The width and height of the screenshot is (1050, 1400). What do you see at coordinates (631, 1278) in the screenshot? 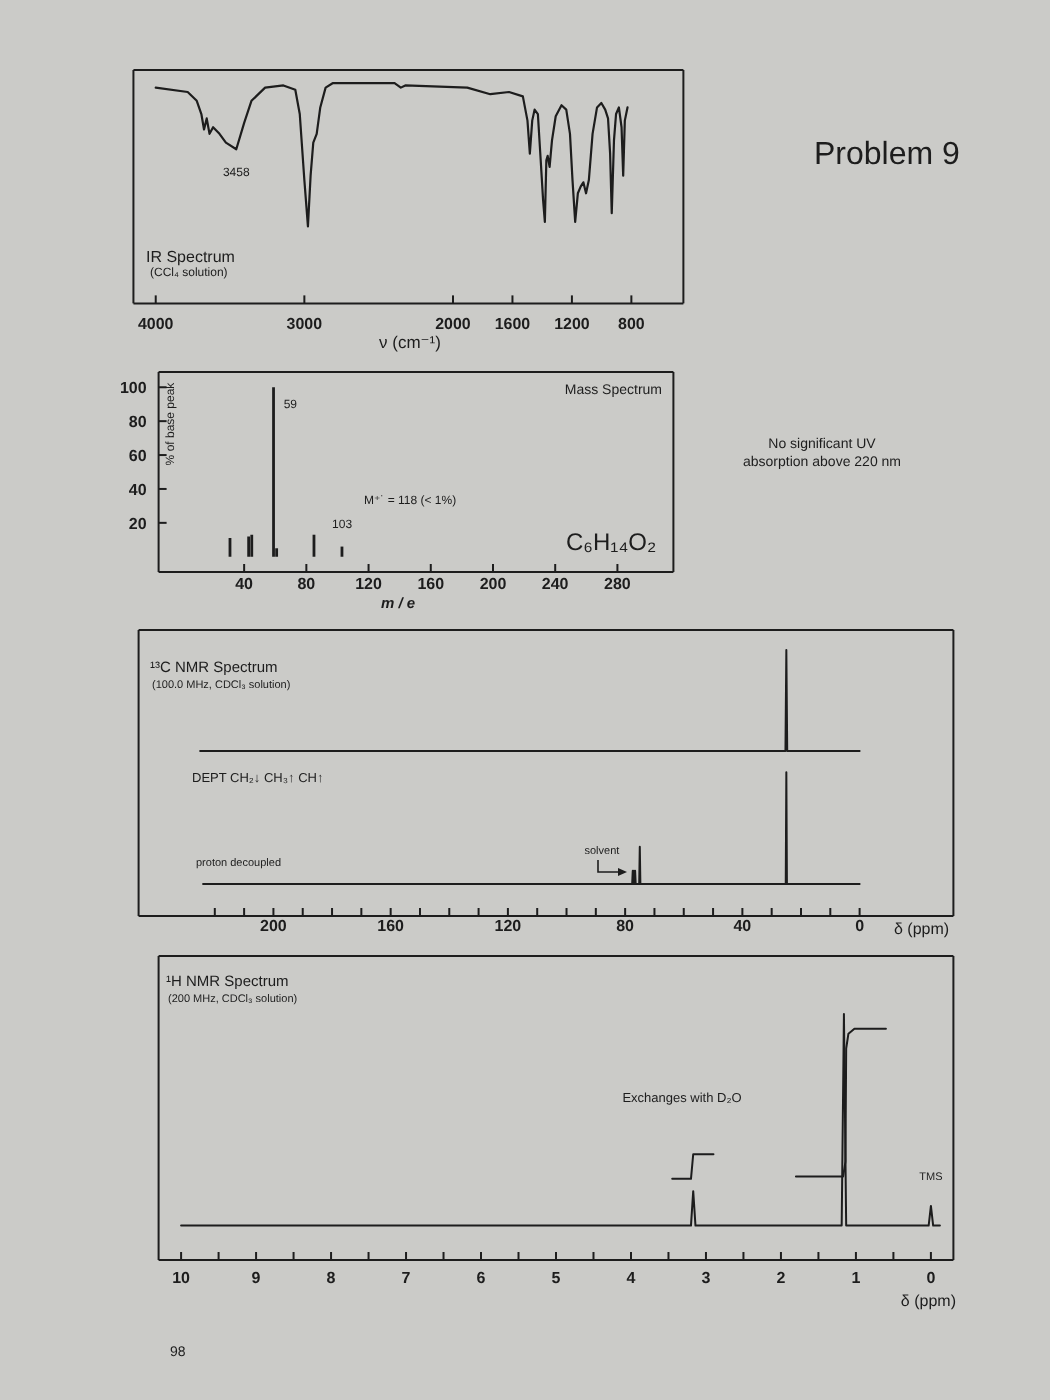
I see `x-tick-label: 4` at bounding box center [631, 1278].